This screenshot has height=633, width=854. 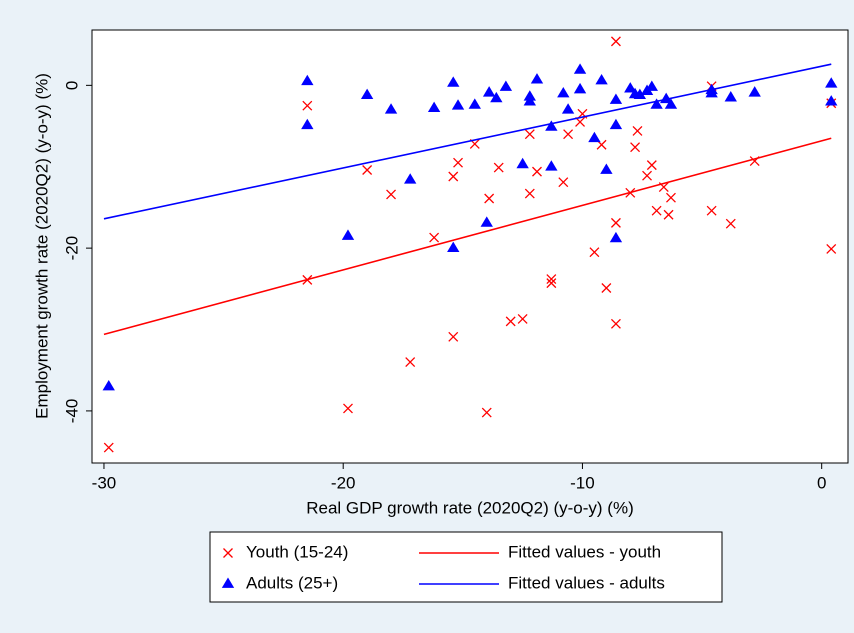 I want to click on x-tick-label: -30, so click(x=104, y=482).